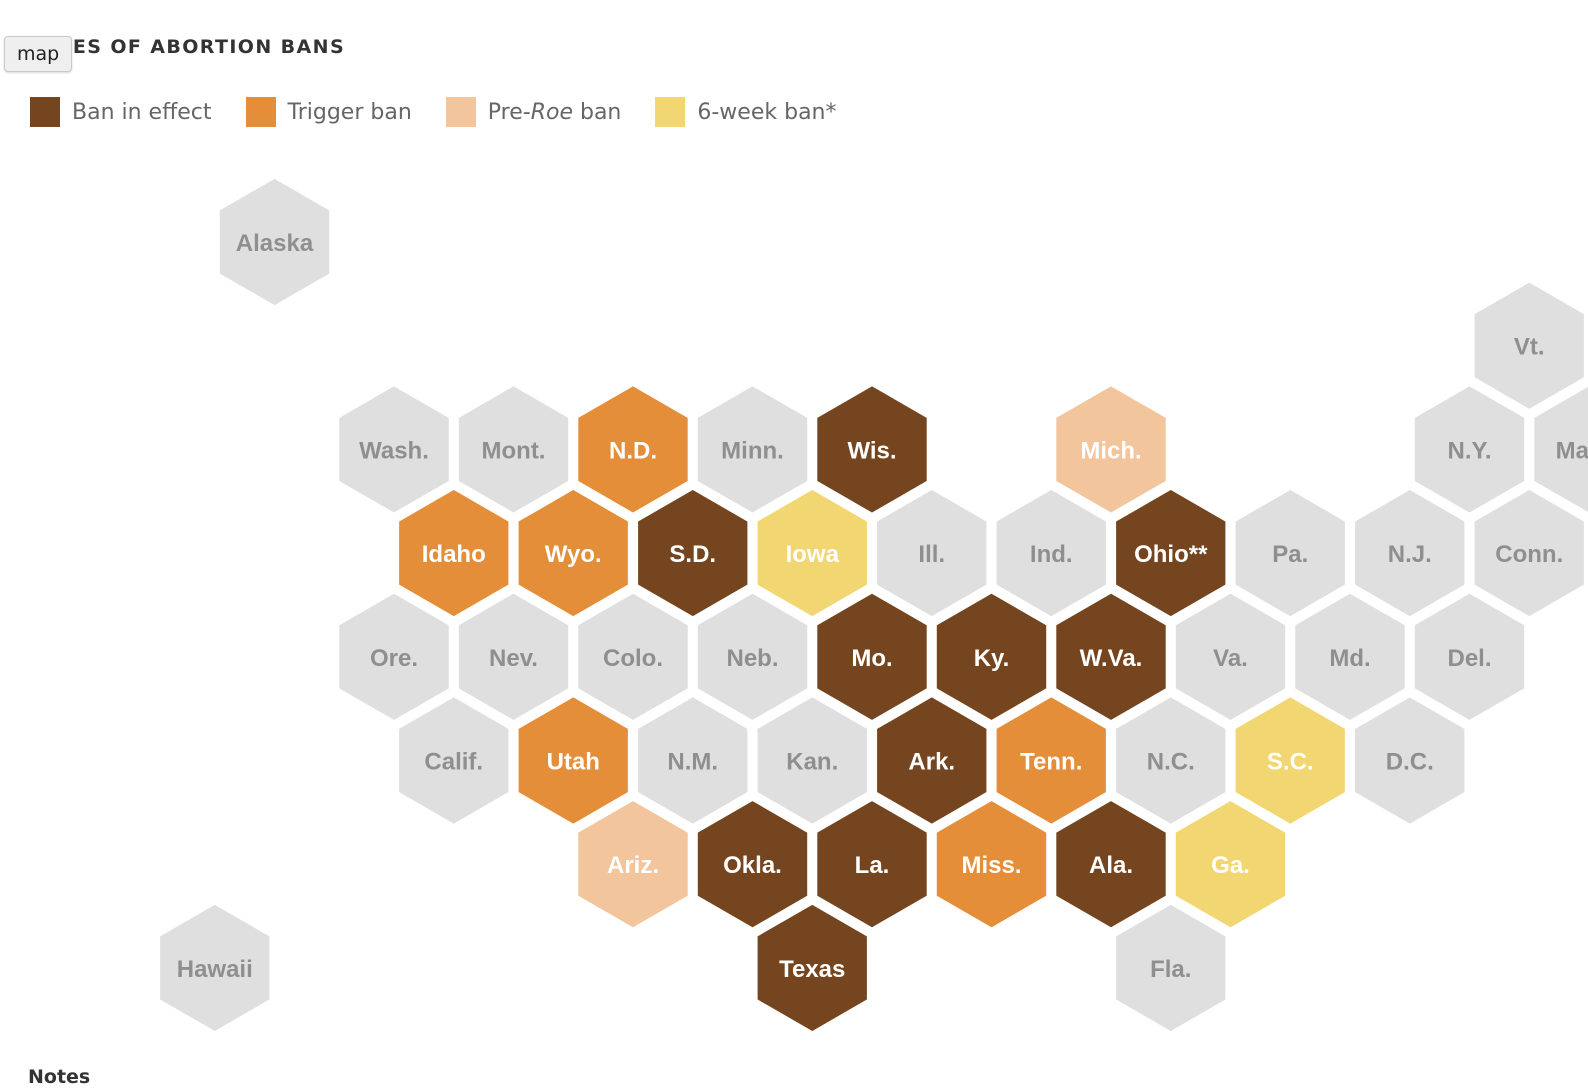 The width and height of the screenshot is (1588, 1088). I want to click on state-tile-s-c: S.C., so click(1290, 760).